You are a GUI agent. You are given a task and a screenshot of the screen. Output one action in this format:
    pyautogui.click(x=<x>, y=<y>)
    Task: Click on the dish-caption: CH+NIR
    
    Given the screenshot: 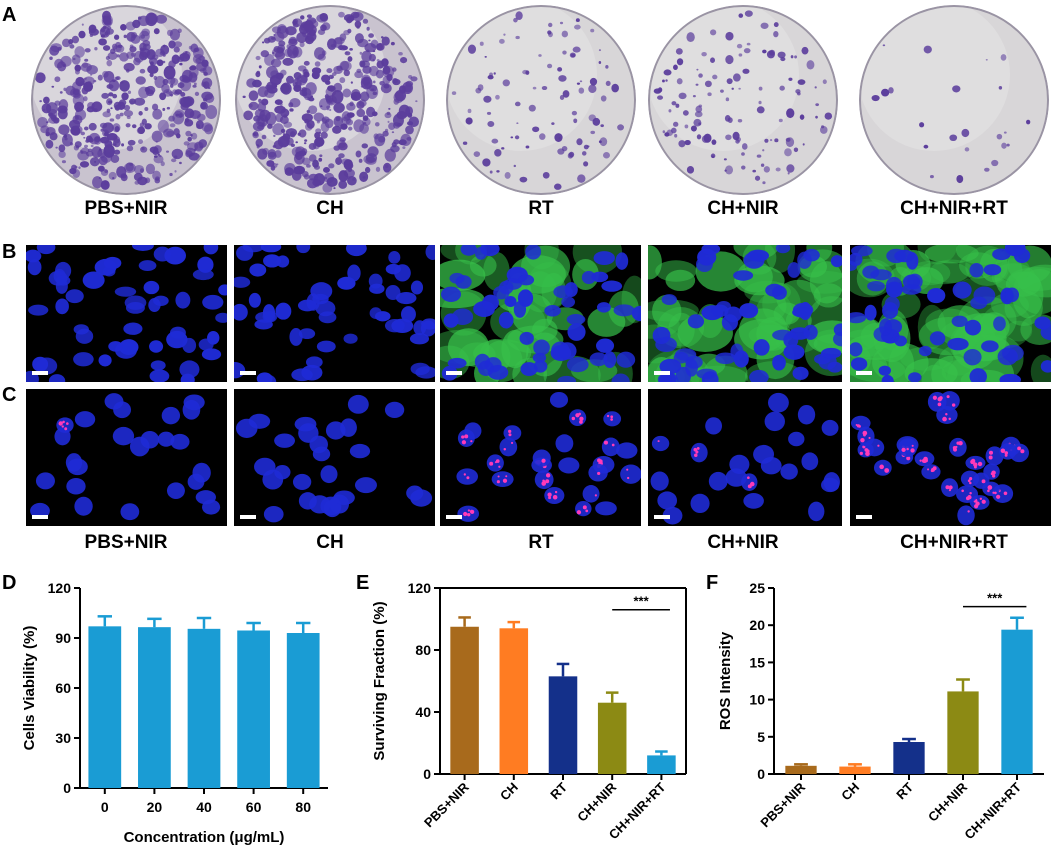 What is the action you would take?
    pyautogui.click(x=743, y=208)
    